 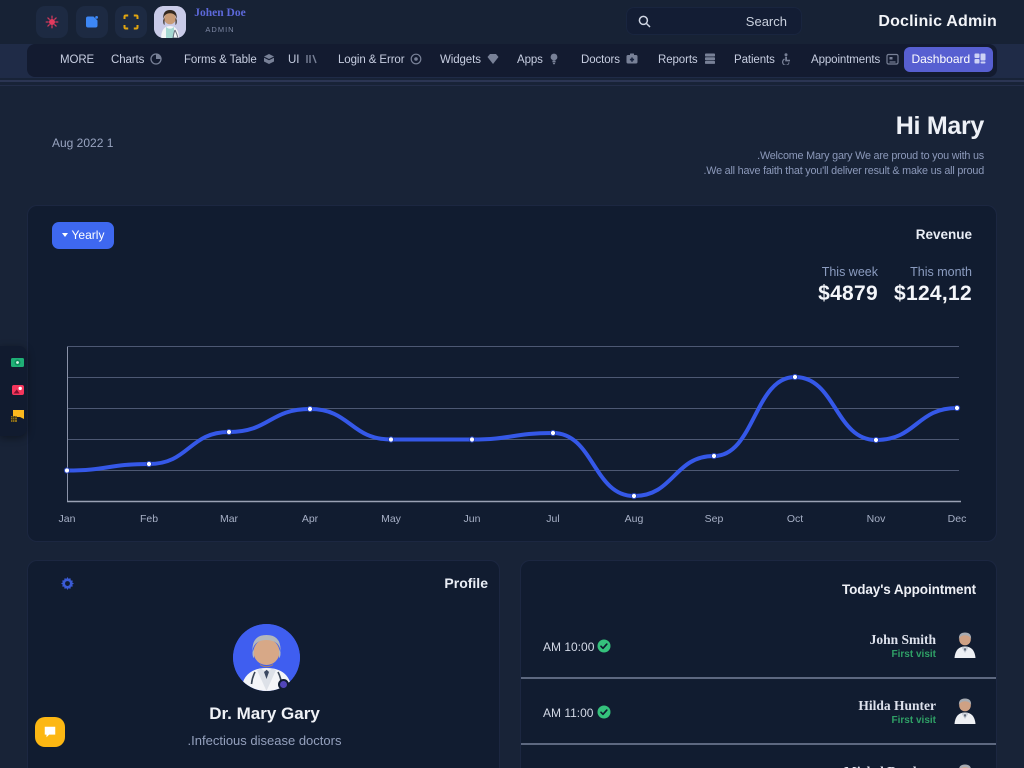 I want to click on svg-text: Apr, so click(x=310, y=519).